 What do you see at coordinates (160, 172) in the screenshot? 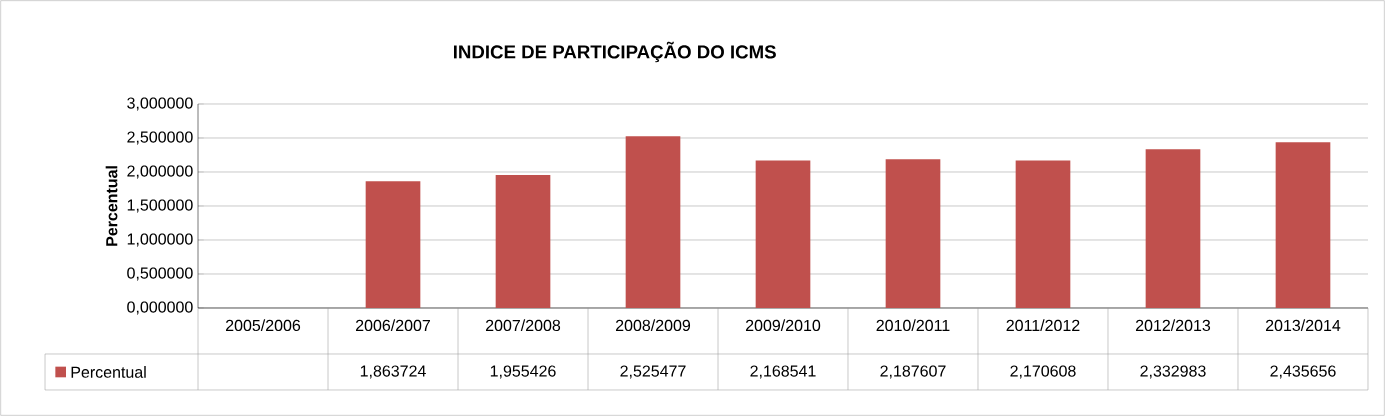
I see `y-tick-label: 2,000000` at bounding box center [160, 172].